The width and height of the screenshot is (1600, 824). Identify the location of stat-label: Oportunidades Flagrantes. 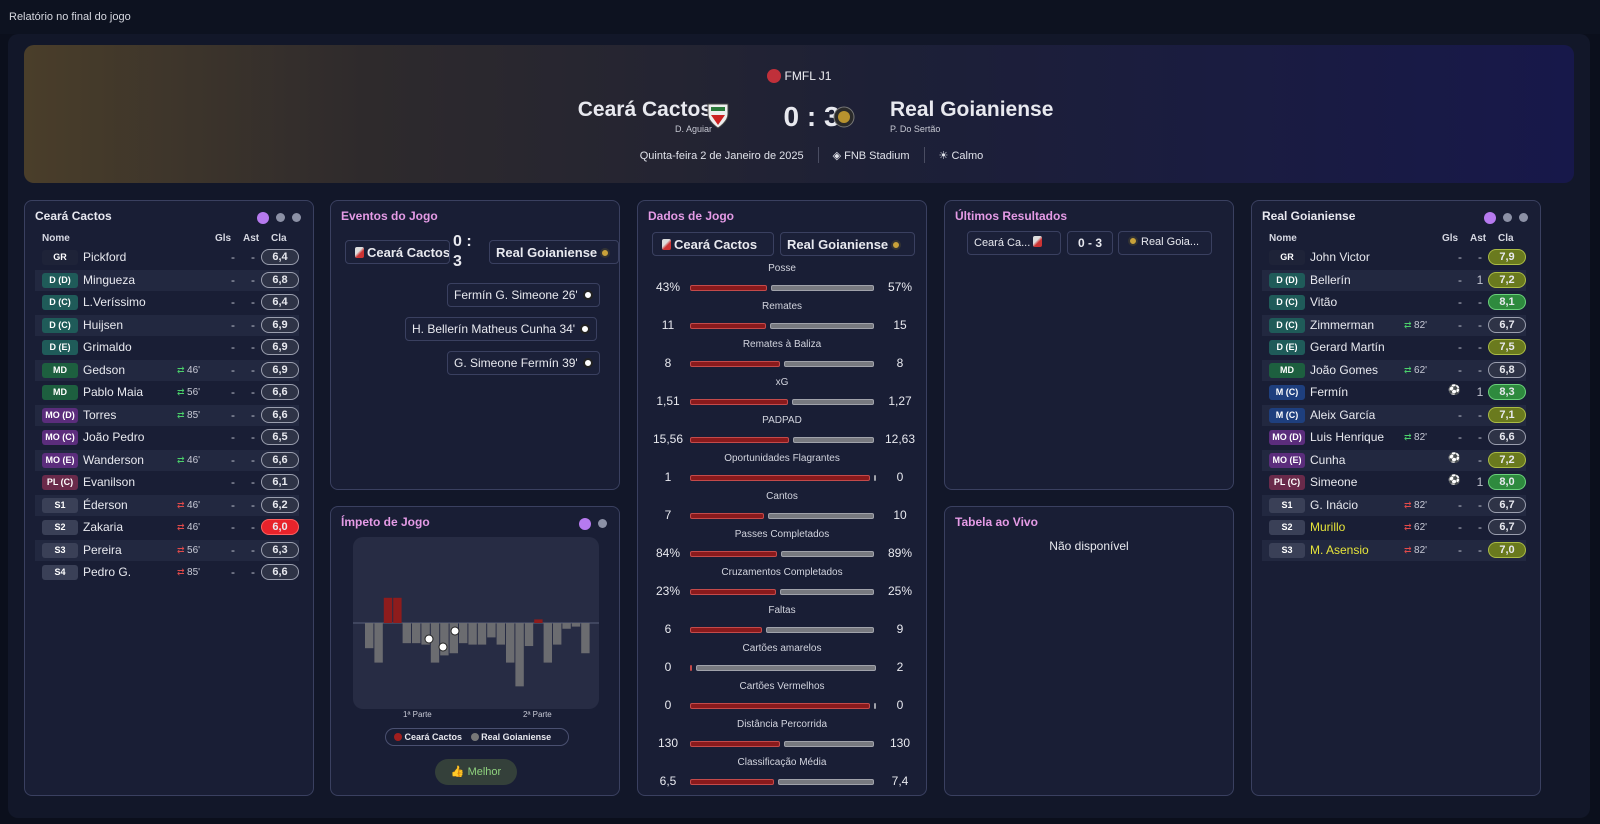
(782, 458).